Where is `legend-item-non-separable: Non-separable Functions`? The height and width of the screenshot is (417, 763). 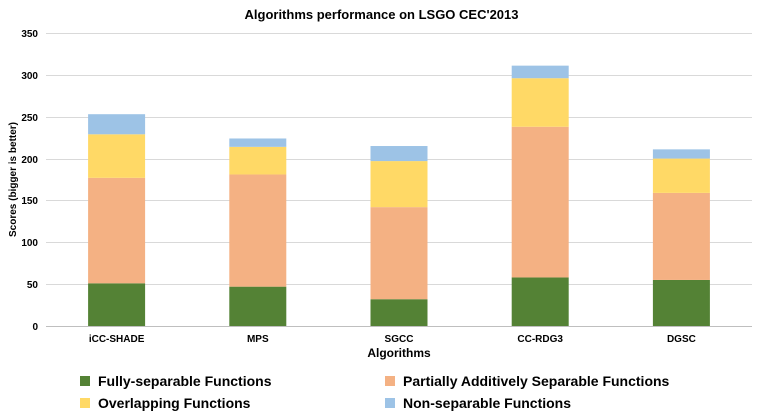 legend-item-non-separable: Non-separable Functions is located at coordinates (478, 403).